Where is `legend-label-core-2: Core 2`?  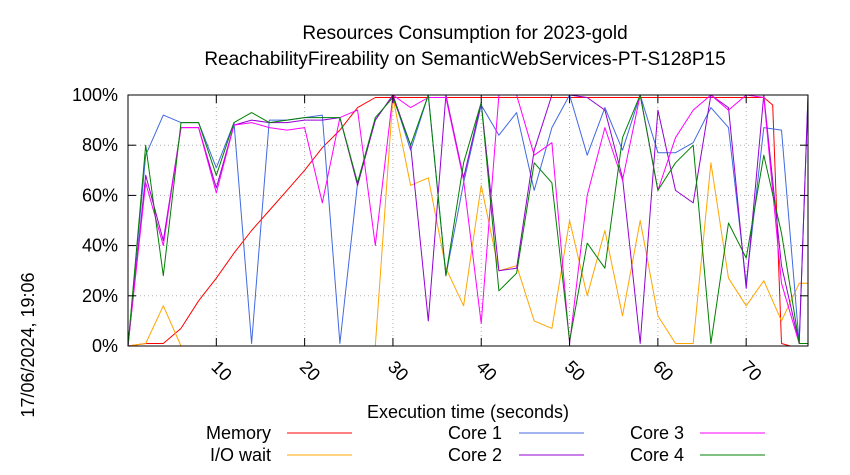 legend-label-core-2: Core 2 is located at coordinates (475, 455).